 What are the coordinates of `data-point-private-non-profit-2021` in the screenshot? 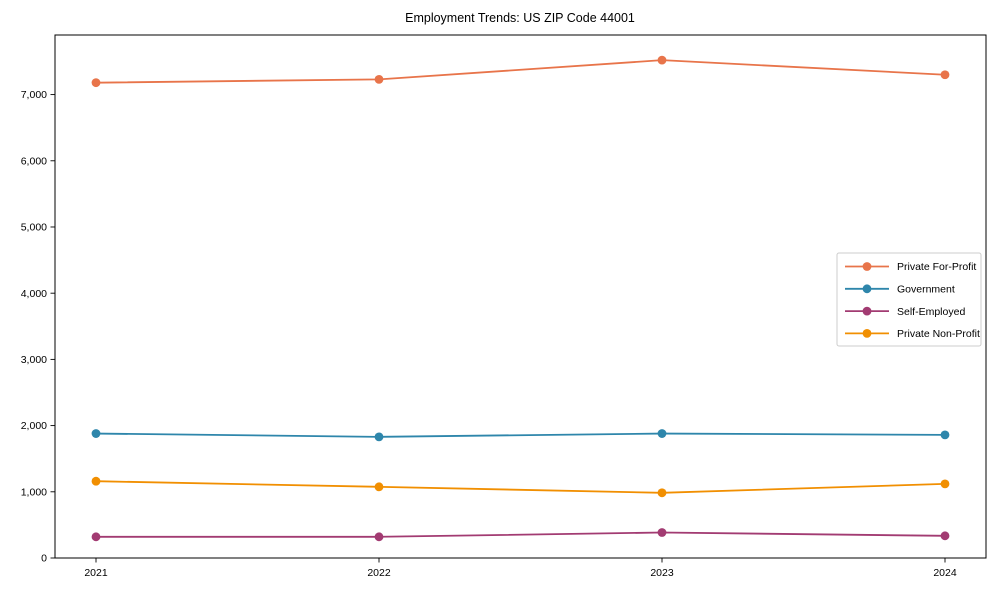 It's located at (96, 481).